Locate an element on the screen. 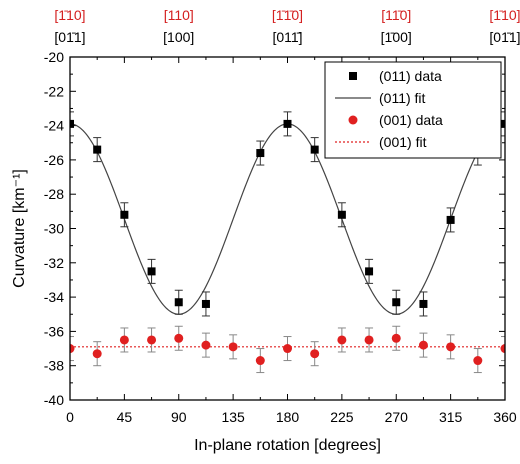  x-tick-label: 270 is located at coordinates (397, 417).